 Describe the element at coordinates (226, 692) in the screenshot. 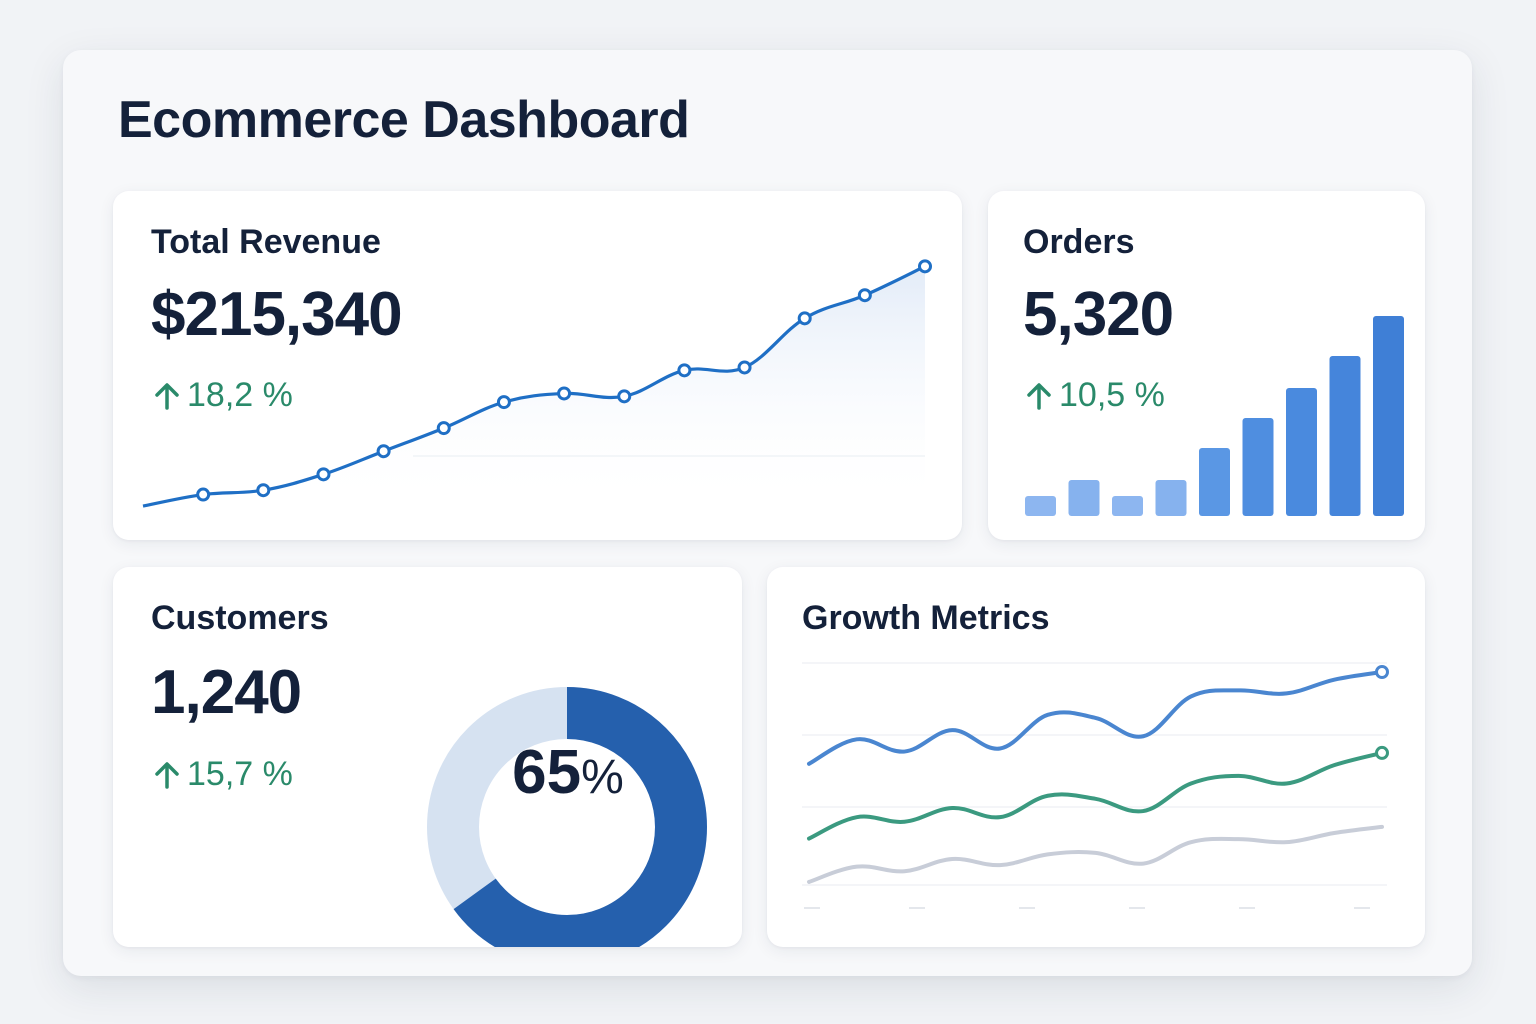

I see `customers-value: 1,240` at that location.